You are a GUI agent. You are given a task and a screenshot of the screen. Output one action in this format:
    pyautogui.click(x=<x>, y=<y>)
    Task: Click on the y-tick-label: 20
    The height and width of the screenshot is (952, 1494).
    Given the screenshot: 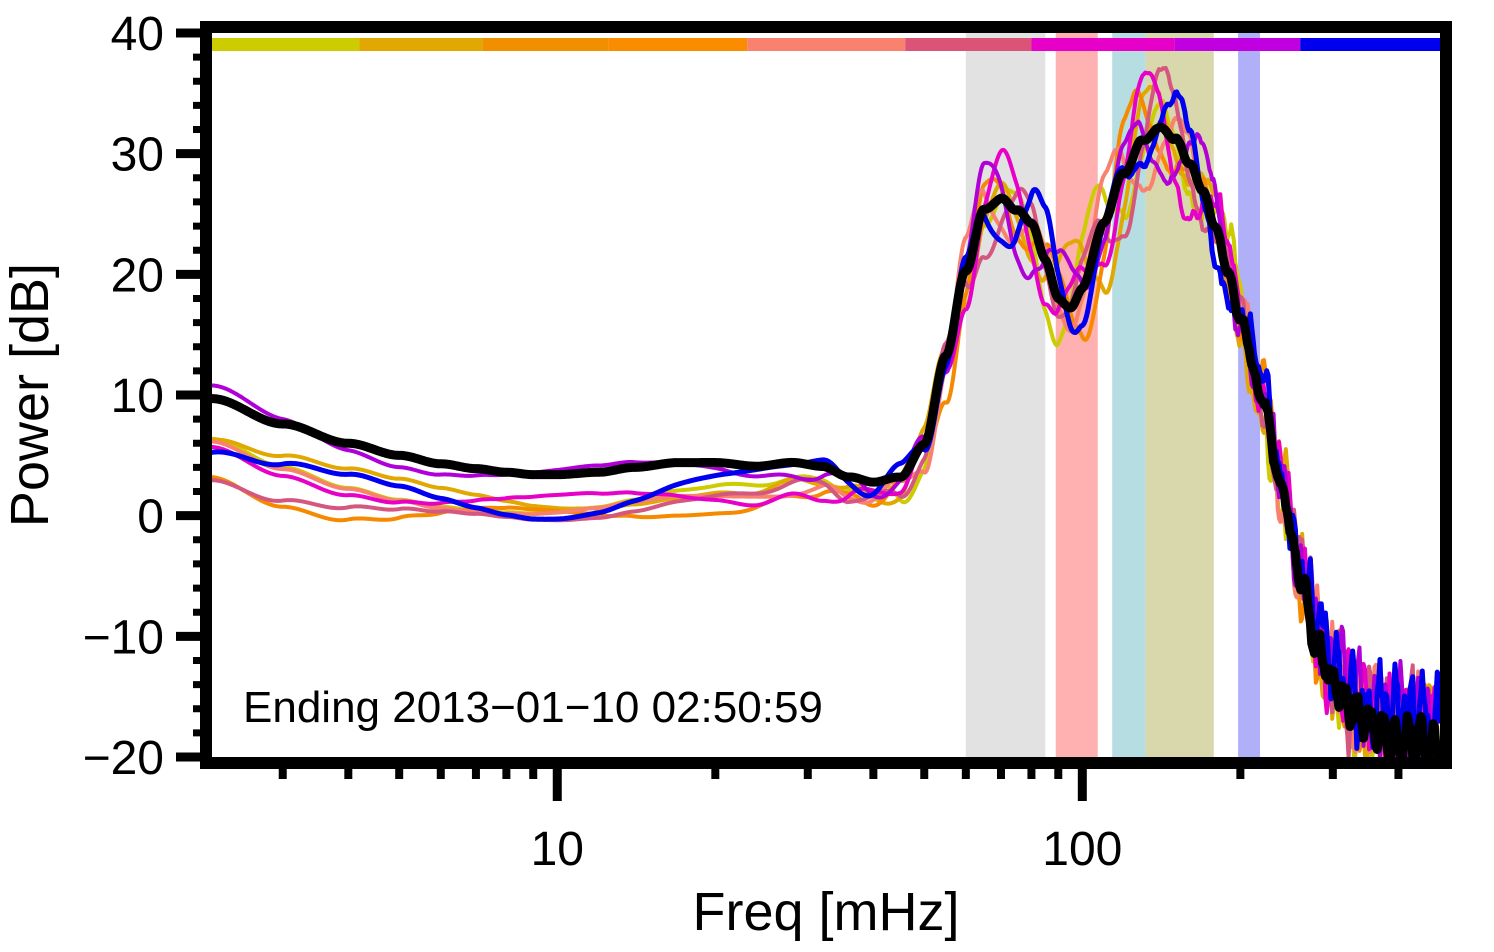 What is the action you would take?
    pyautogui.click(x=137, y=275)
    